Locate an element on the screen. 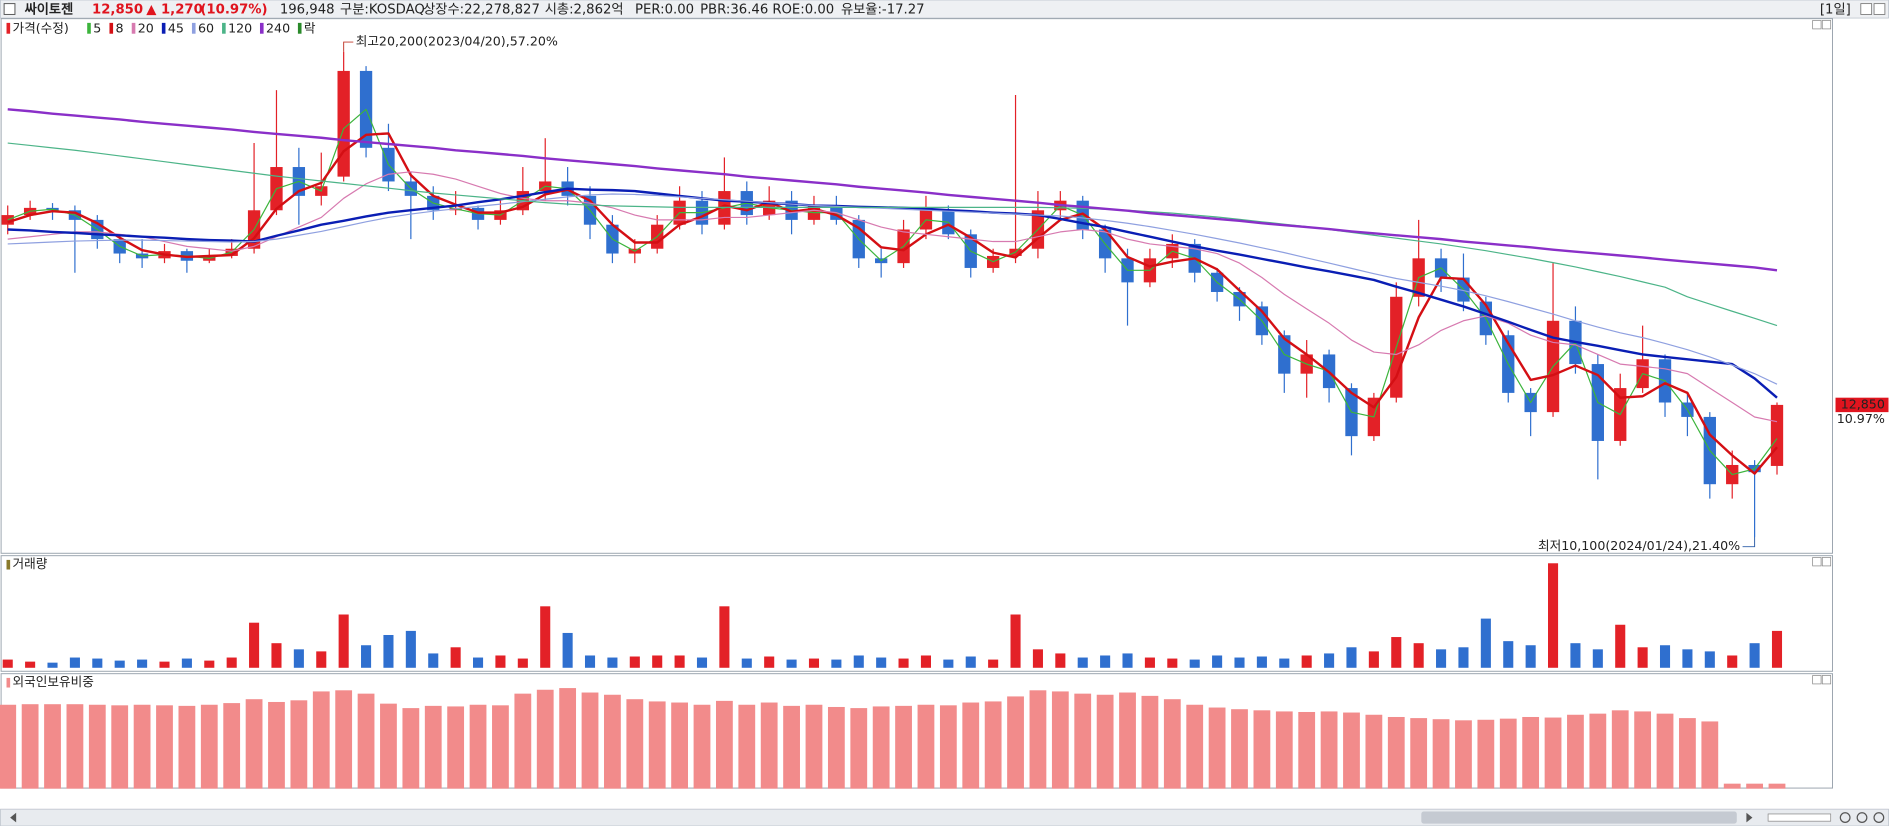  legend-label: 240 is located at coordinates (278, 27).